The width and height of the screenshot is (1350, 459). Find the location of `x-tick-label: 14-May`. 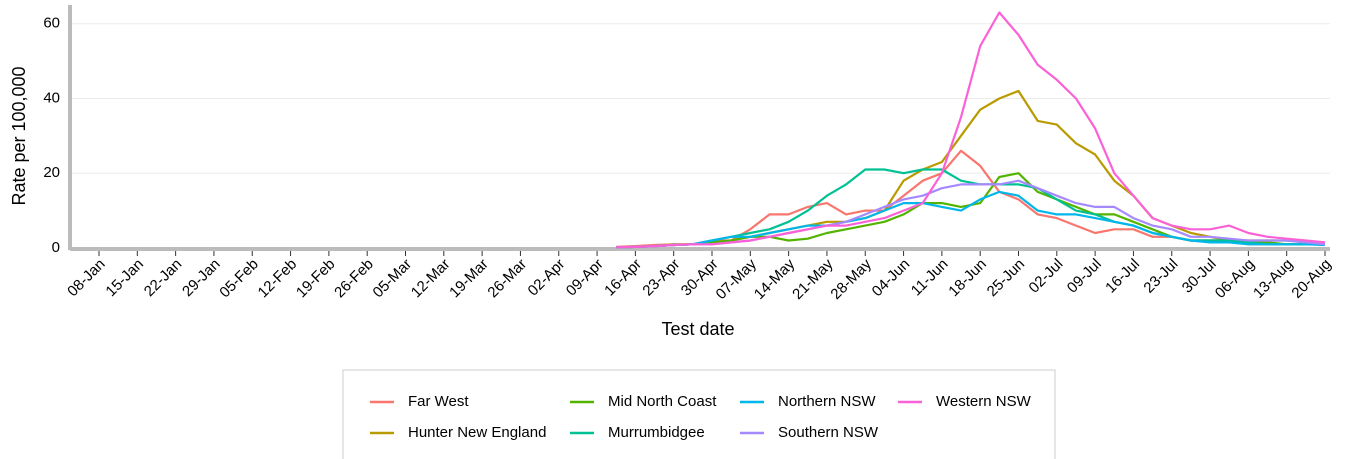

x-tick-label: 14-May is located at coordinates (775, 279).